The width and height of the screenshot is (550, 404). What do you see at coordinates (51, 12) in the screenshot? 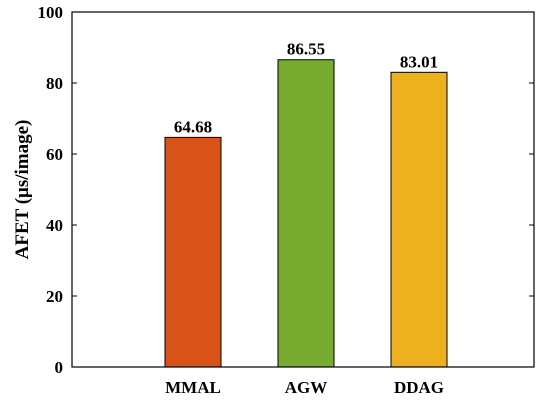
I see `y-tick-label: 100` at bounding box center [51, 12].